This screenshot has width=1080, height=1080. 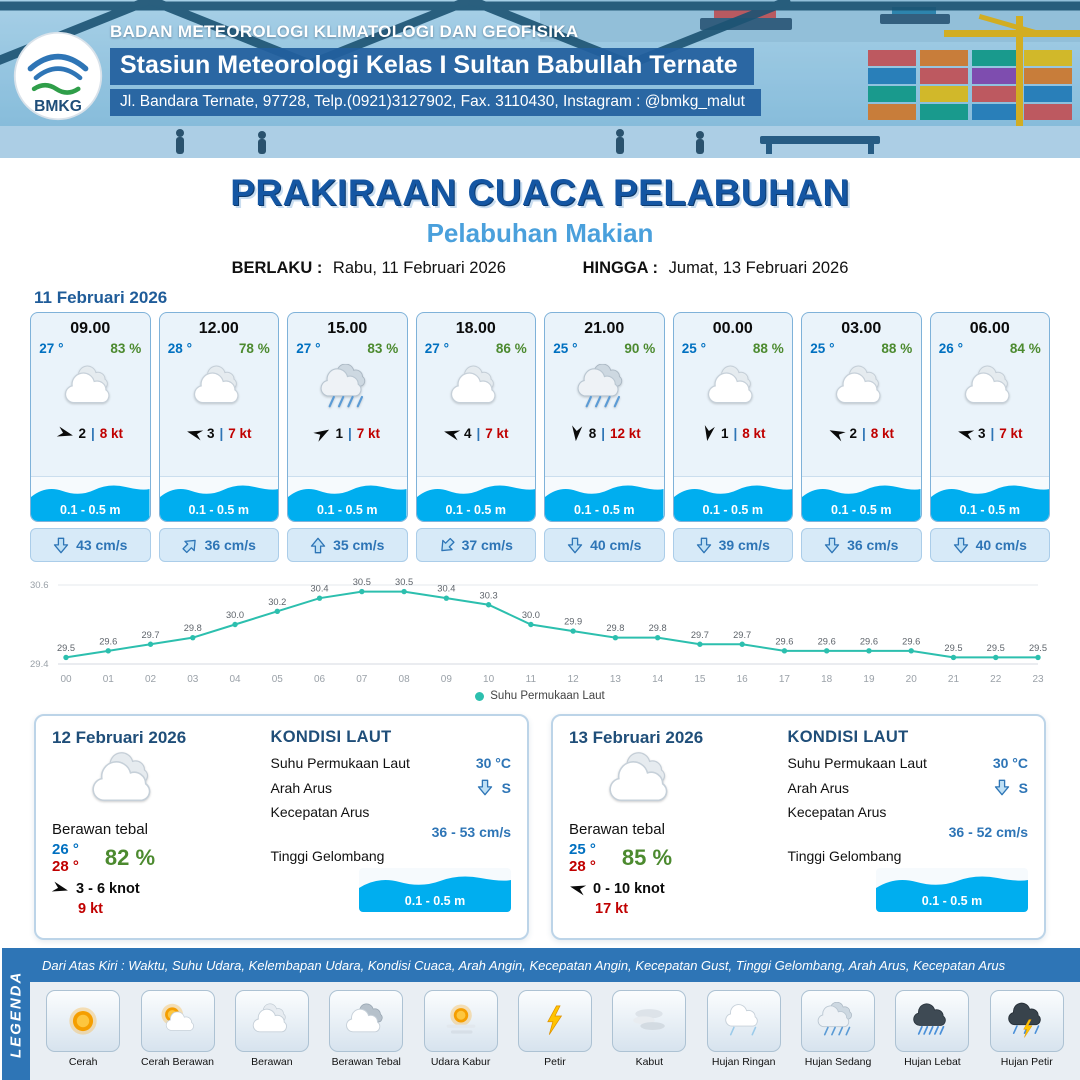 What do you see at coordinates (178, 1062) in the screenshot?
I see `legend-label: Cerah Berawan` at bounding box center [178, 1062].